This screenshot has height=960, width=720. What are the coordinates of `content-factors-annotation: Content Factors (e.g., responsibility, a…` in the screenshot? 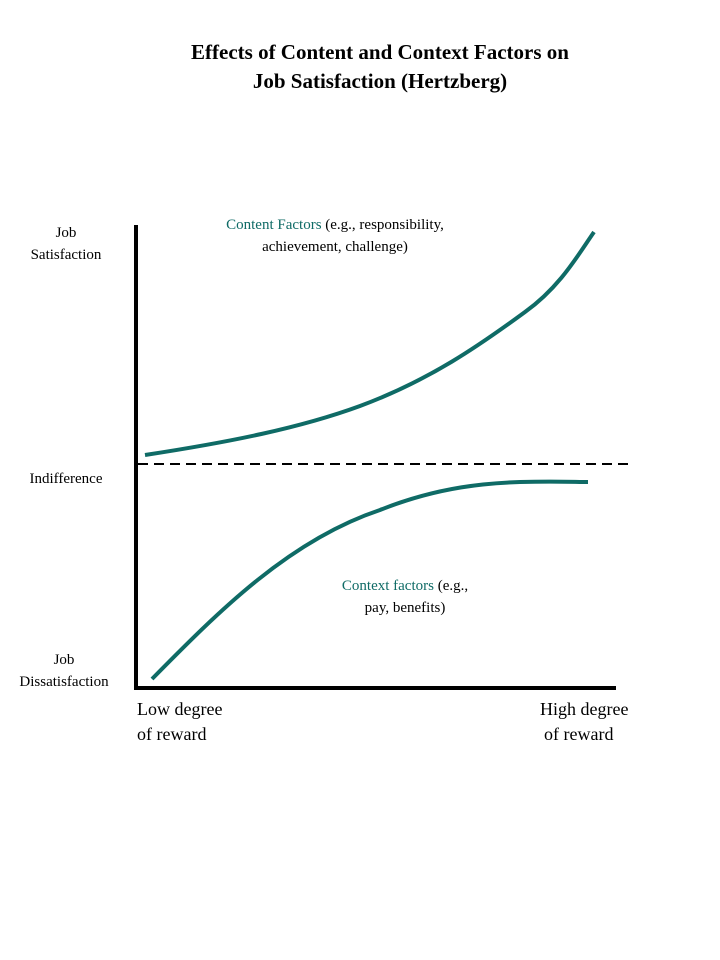 It's located at (335, 236).